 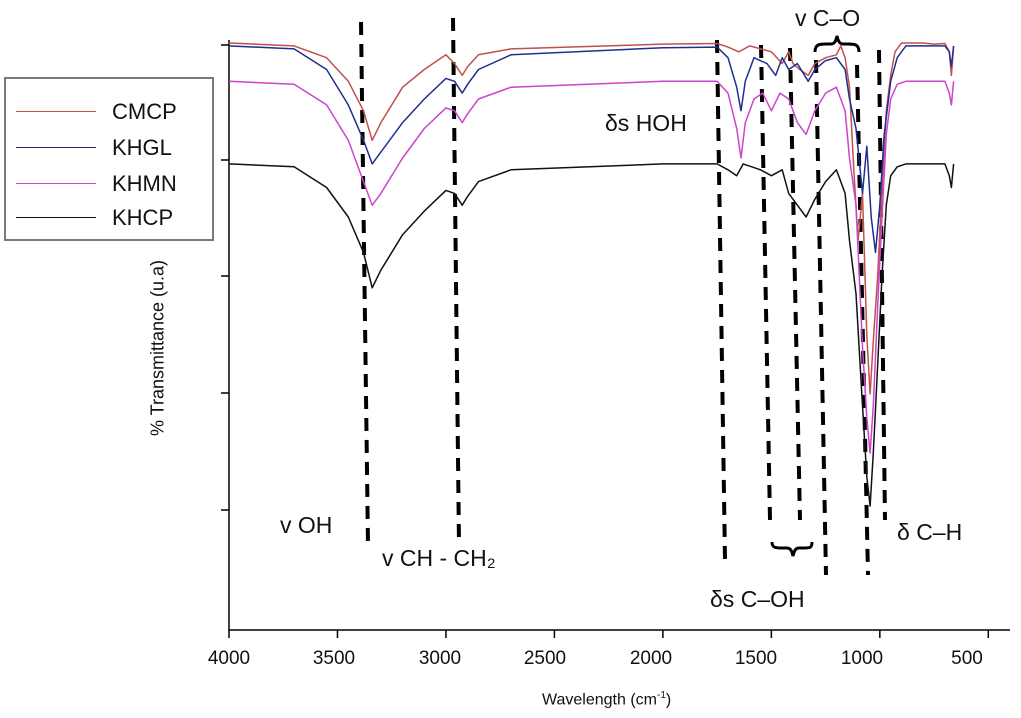 I want to click on brace-ds-coh, so click(x=792, y=549).